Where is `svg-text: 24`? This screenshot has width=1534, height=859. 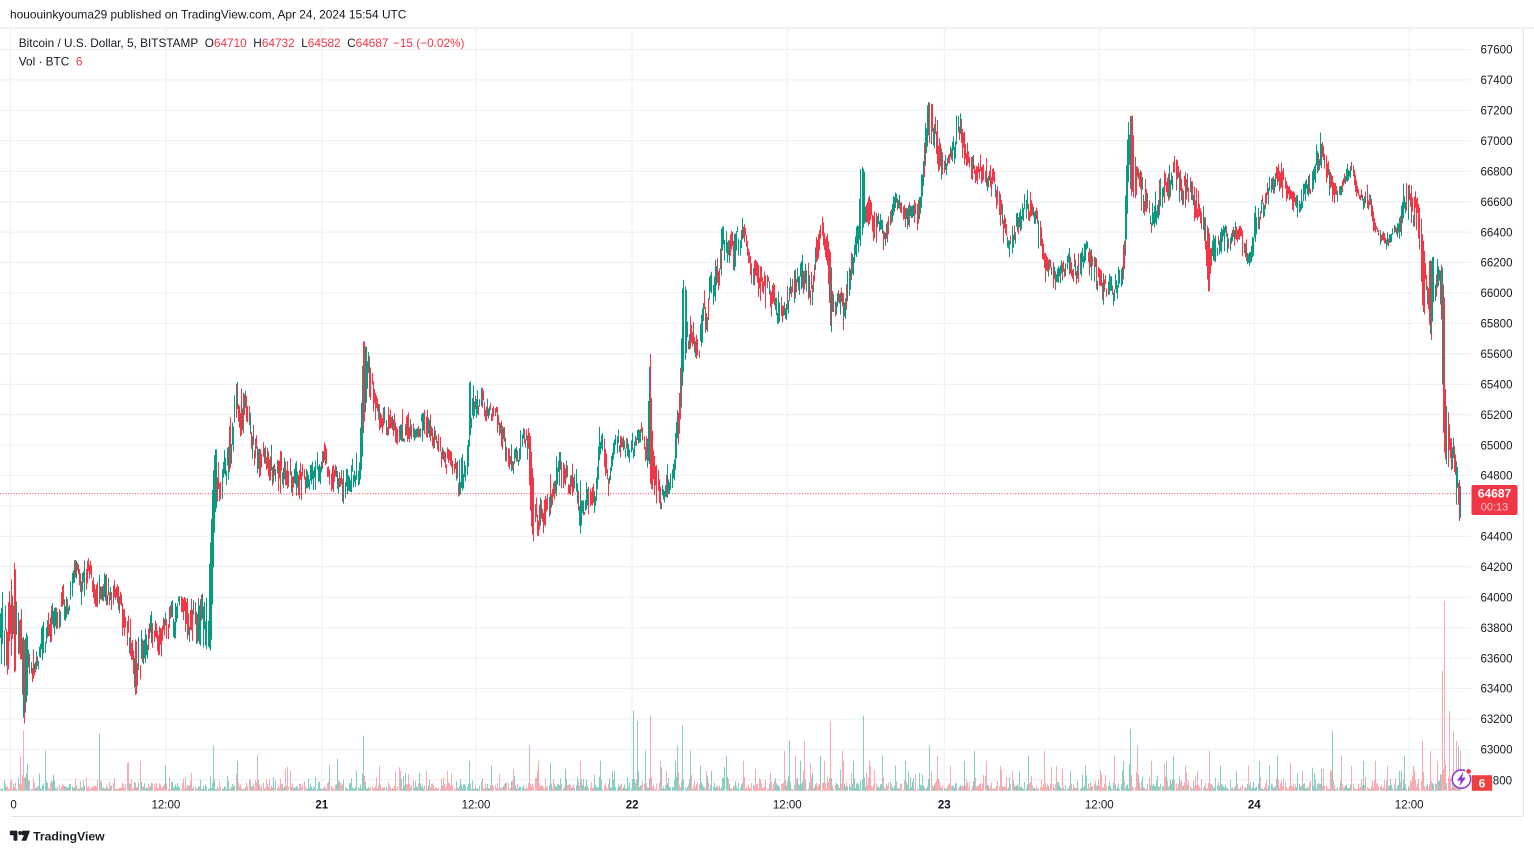 svg-text: 24 is located at coordinates (1254, 805).